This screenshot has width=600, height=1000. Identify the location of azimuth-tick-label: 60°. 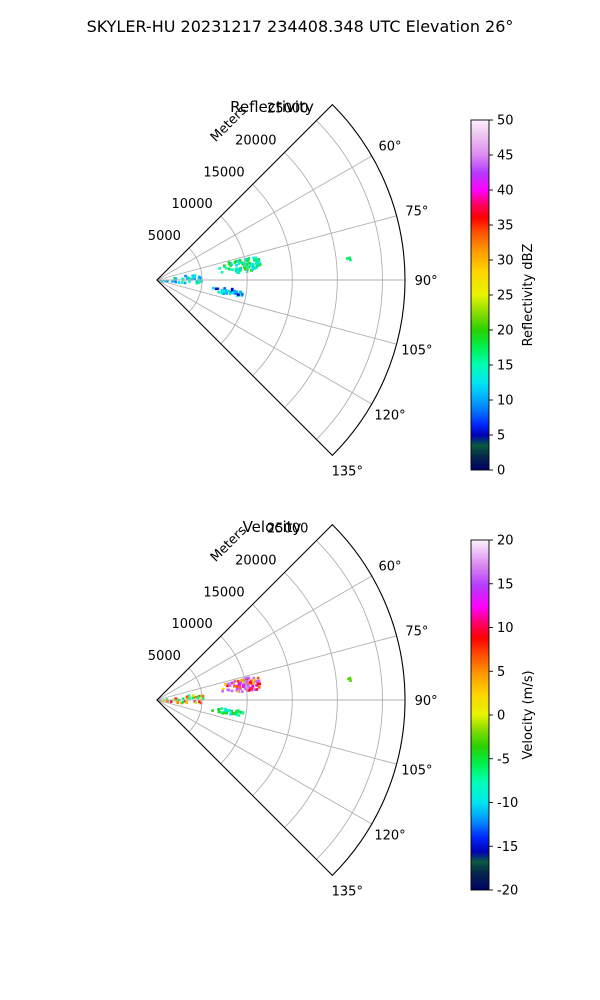
(389, 147).